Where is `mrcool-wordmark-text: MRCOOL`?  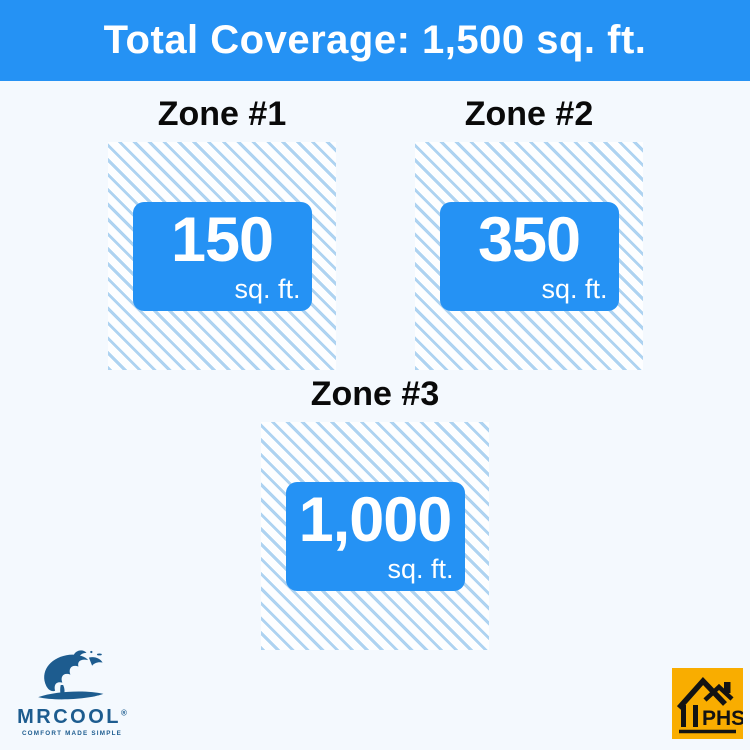 mrcool-wordmark-text: MRCOOL is located at coordinates (69, 717).